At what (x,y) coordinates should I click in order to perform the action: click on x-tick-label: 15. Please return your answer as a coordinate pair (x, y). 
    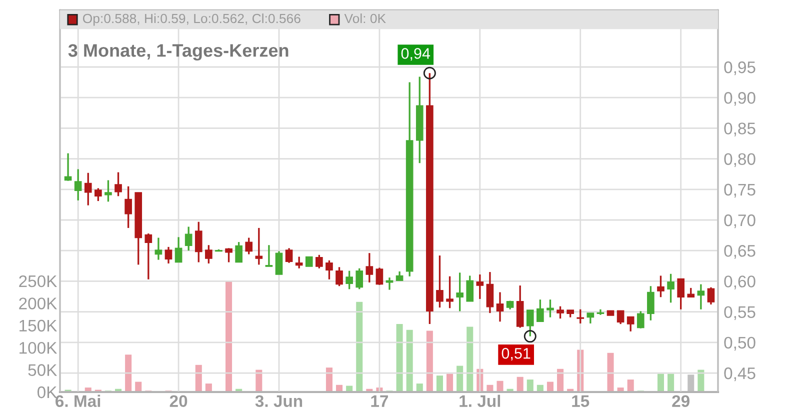
    Looking at the image, I should click on (581, 401).